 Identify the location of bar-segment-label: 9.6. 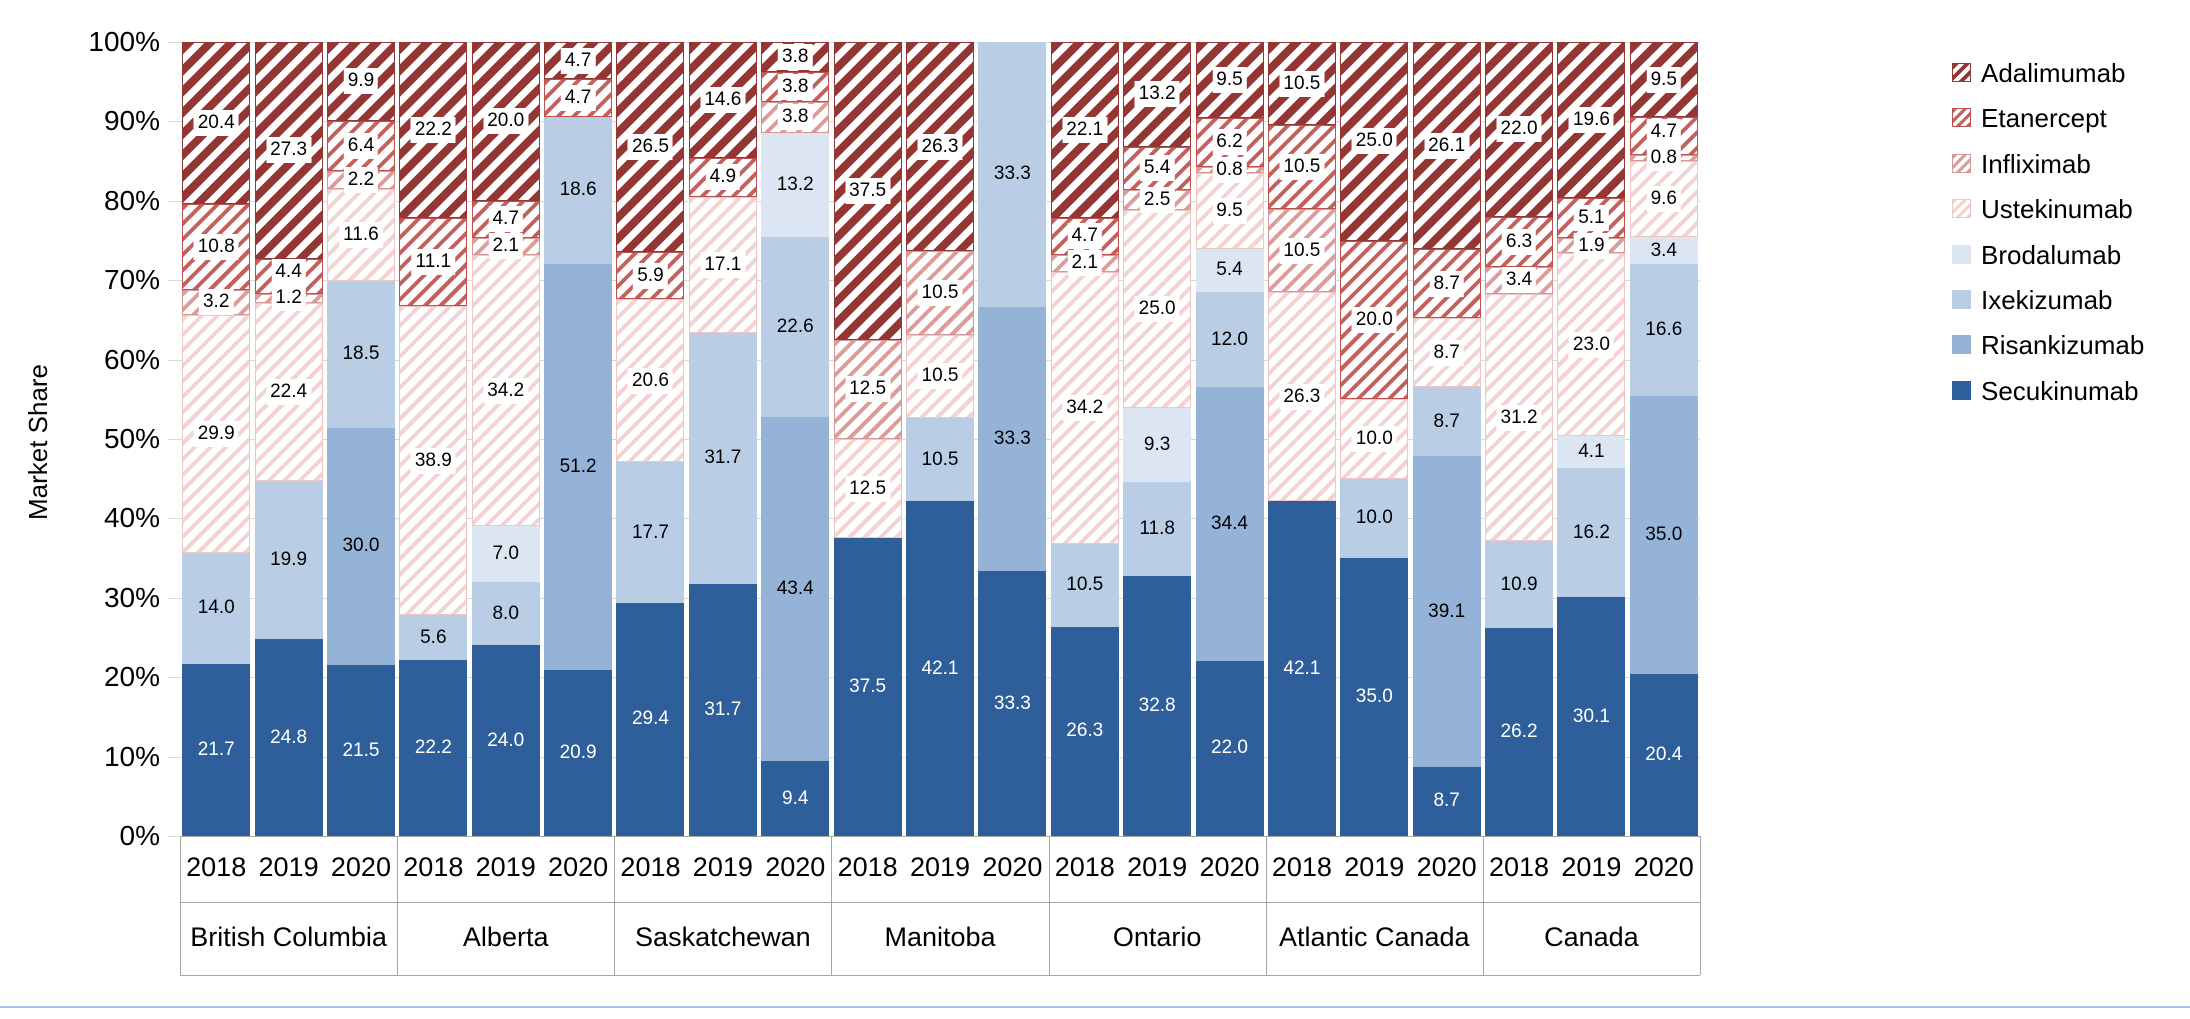
(1664, 199).